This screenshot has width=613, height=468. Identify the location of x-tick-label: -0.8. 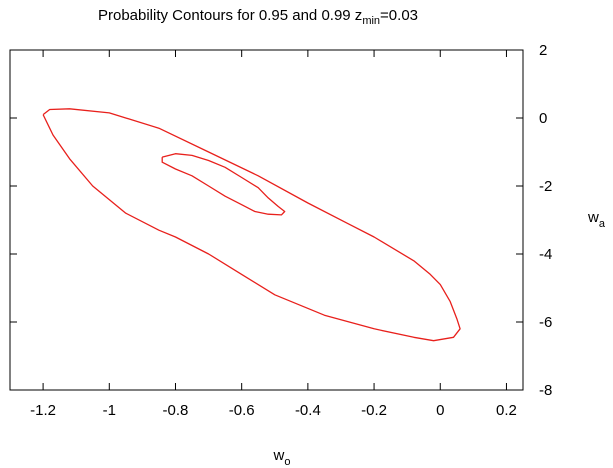
(176, 410).